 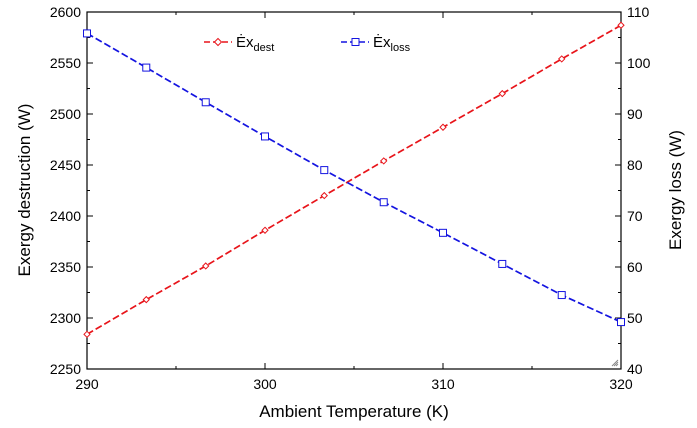 What do you see at coordinates (675, 190) in the screenshot?
I see `right-y-axis-label: Exergy loss (W)` at bounding box center [675, 190].